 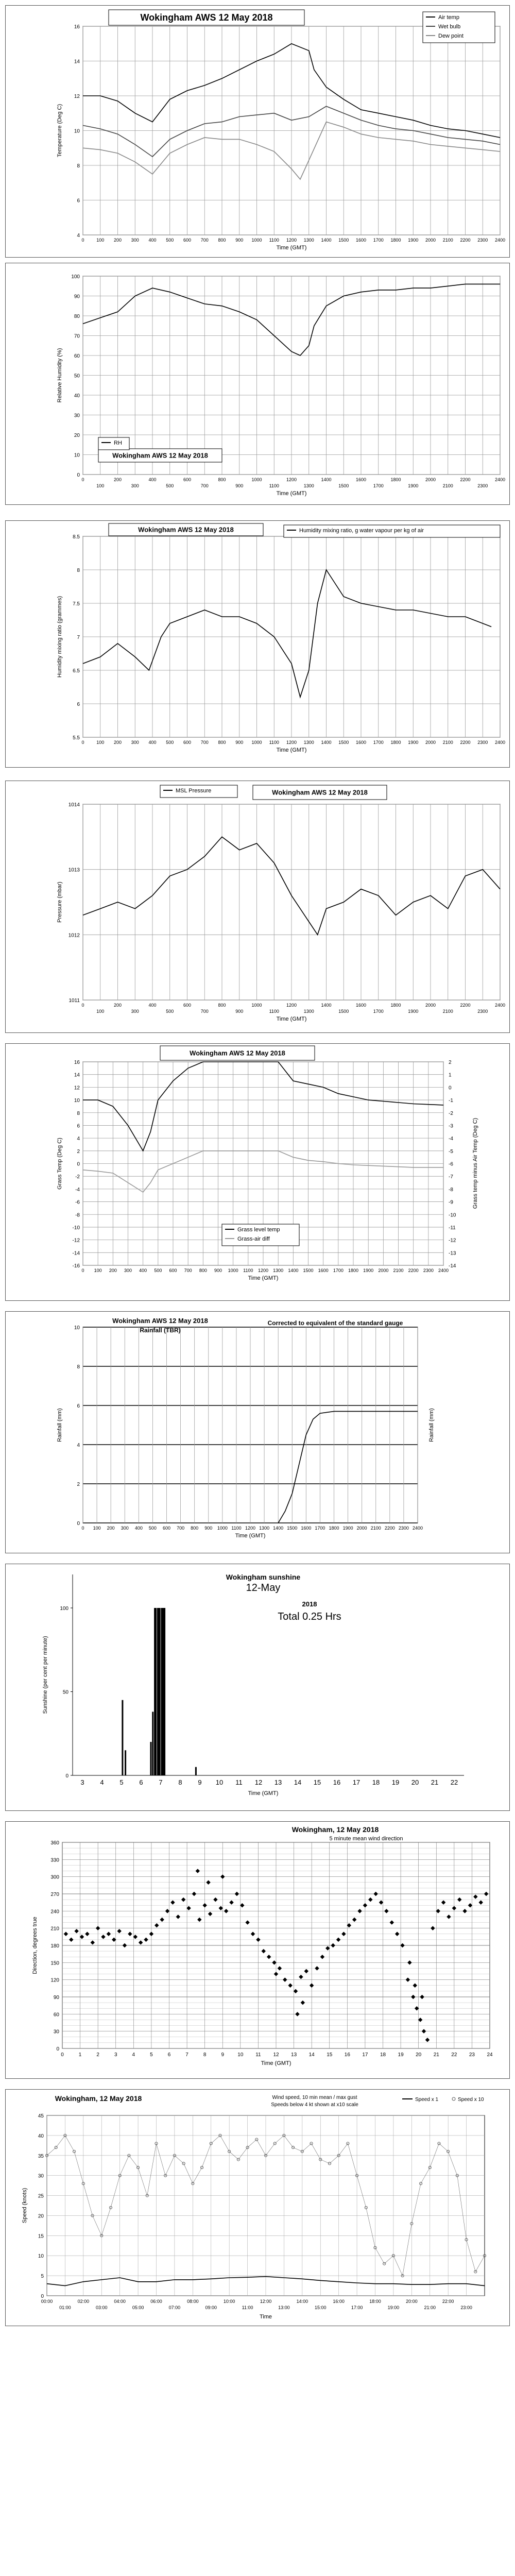 I want to click on x-tick-label: 1700, so click(x=320, y=1528).